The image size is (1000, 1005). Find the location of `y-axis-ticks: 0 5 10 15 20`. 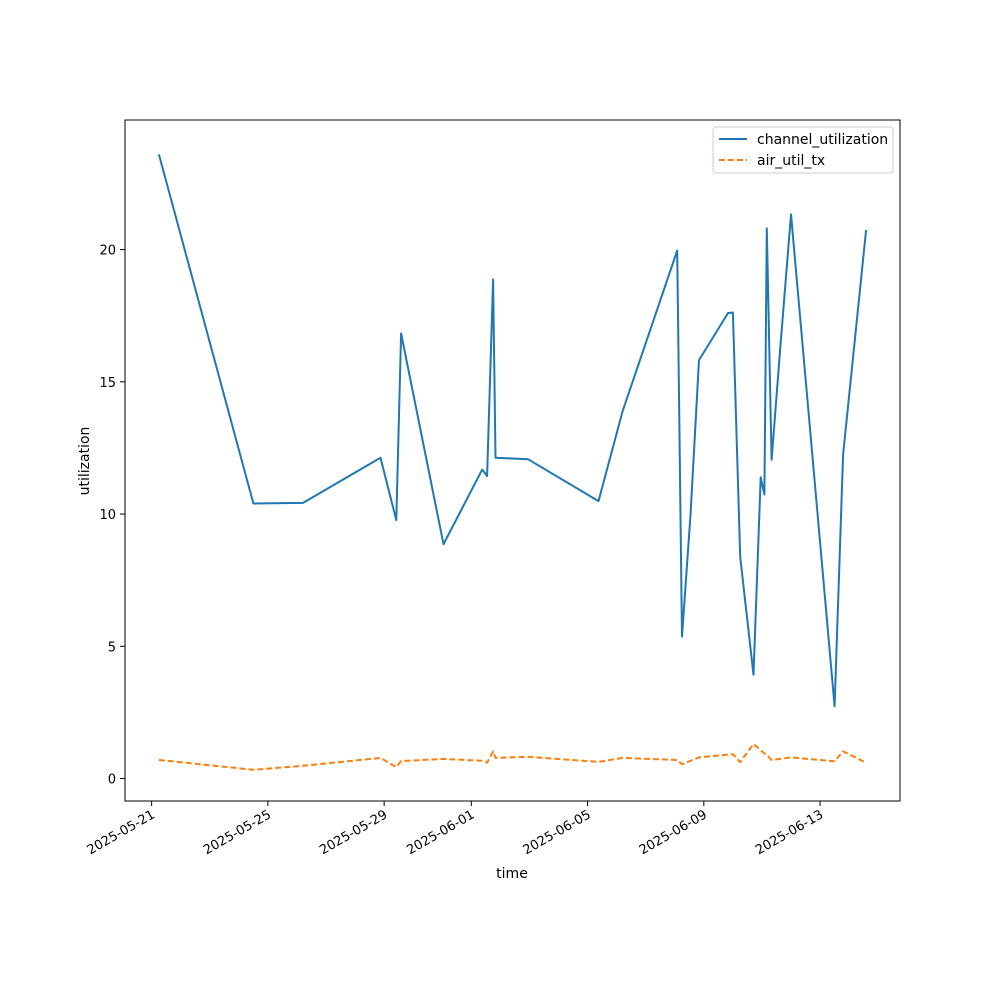

y-axis-ticks: 0 5 10 15 20 is located at coordinates (112, 516).